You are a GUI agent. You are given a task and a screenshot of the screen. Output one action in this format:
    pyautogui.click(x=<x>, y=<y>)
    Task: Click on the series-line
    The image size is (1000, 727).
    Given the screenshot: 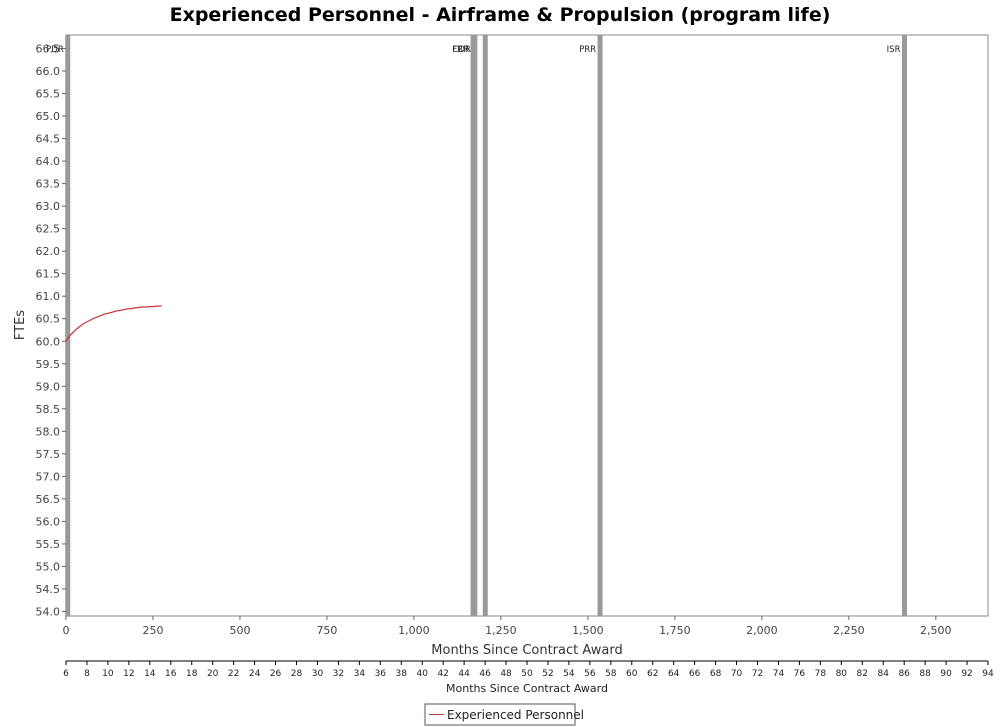 What is the action you would take?
    pyautogui.click(x=113, y=323)
    